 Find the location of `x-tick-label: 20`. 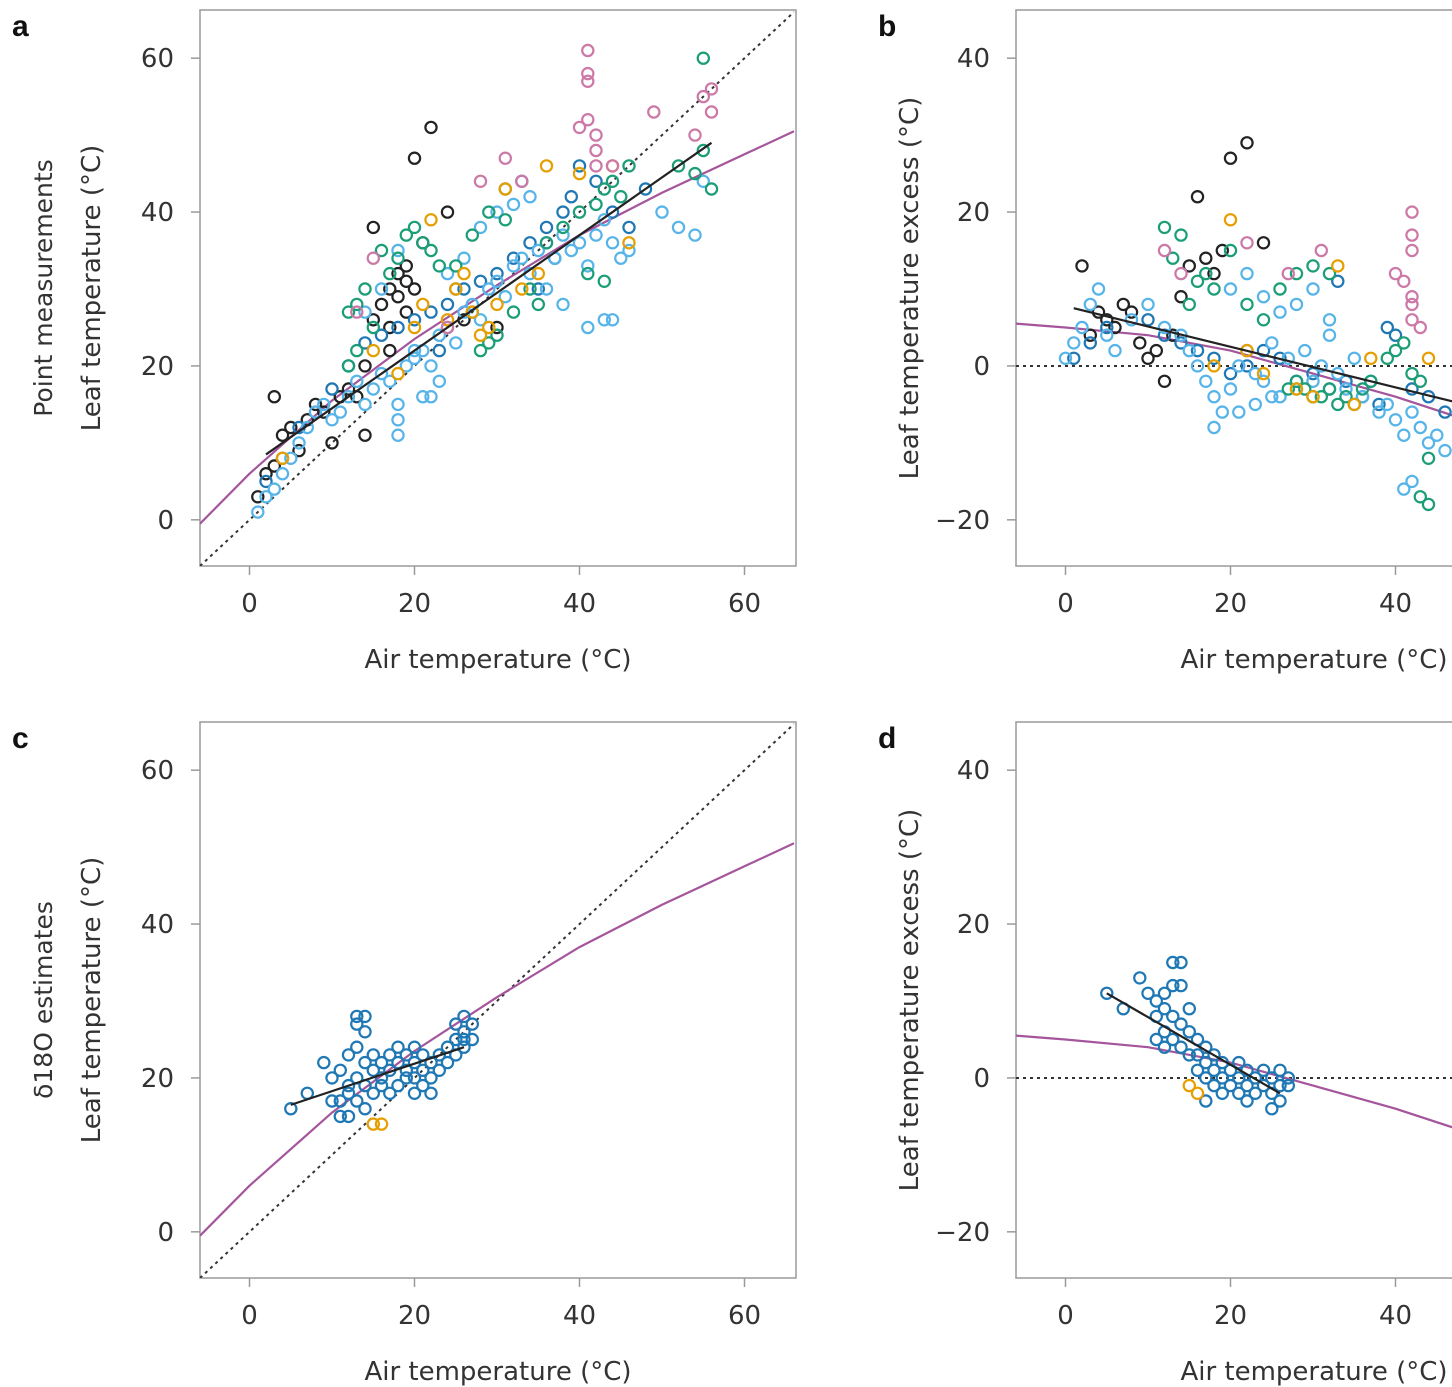

x-tick-label: 20 is located at coordinates (414, 1316).